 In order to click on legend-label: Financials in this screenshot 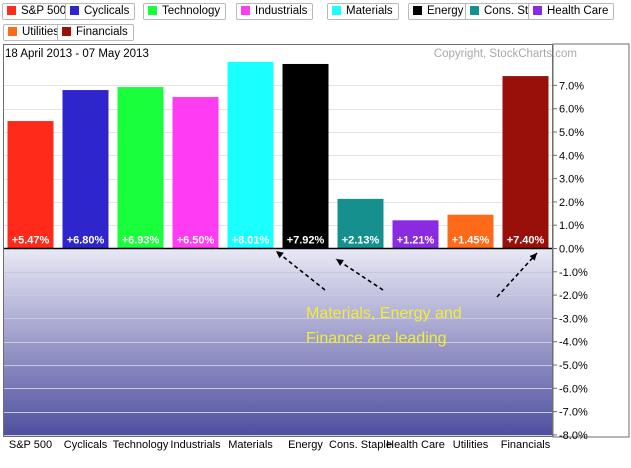, I will do `click(102, 32)`.